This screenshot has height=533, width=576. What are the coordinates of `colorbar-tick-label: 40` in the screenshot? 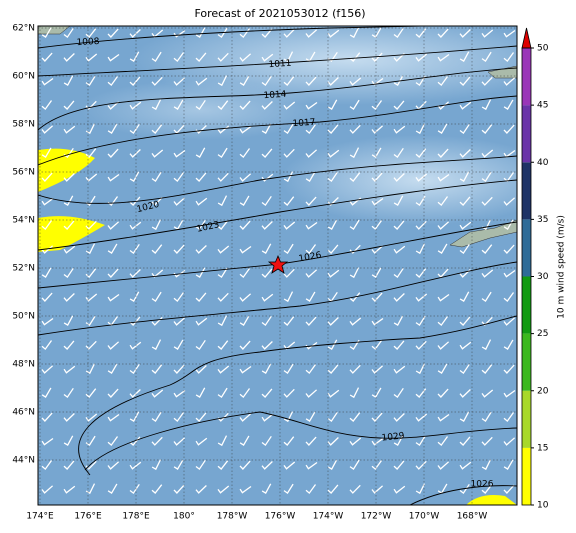 It's located at (543, 163).